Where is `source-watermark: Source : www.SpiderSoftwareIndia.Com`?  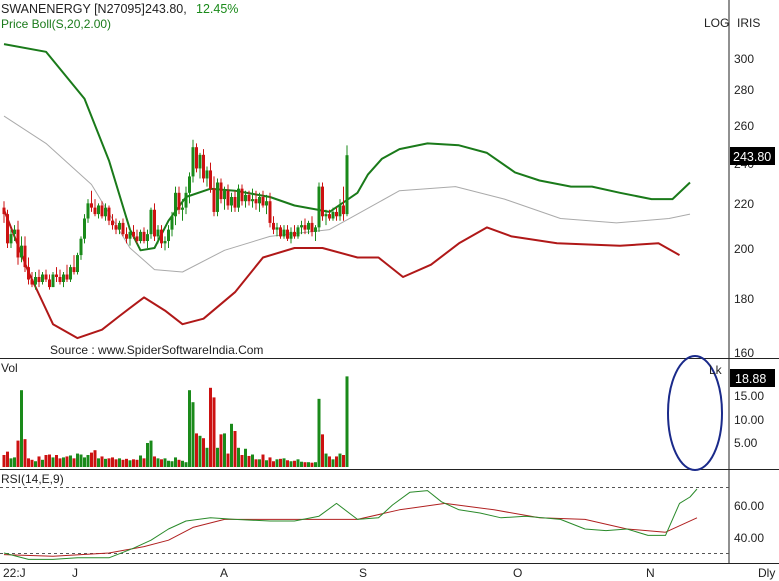 source-watermark: Source : www.SpiderSoftwareIndia.Com is located at coordinates (156, 350).